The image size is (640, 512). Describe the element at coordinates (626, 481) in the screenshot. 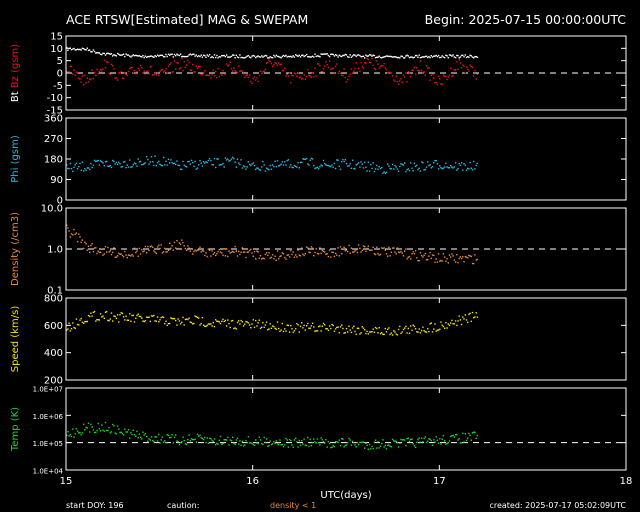

I see `x-tick-label: 18` at that location.